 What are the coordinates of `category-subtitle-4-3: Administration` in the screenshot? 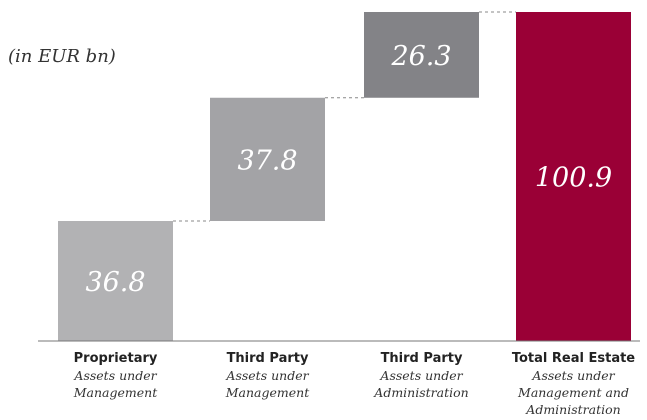 It's located at (572, 409).